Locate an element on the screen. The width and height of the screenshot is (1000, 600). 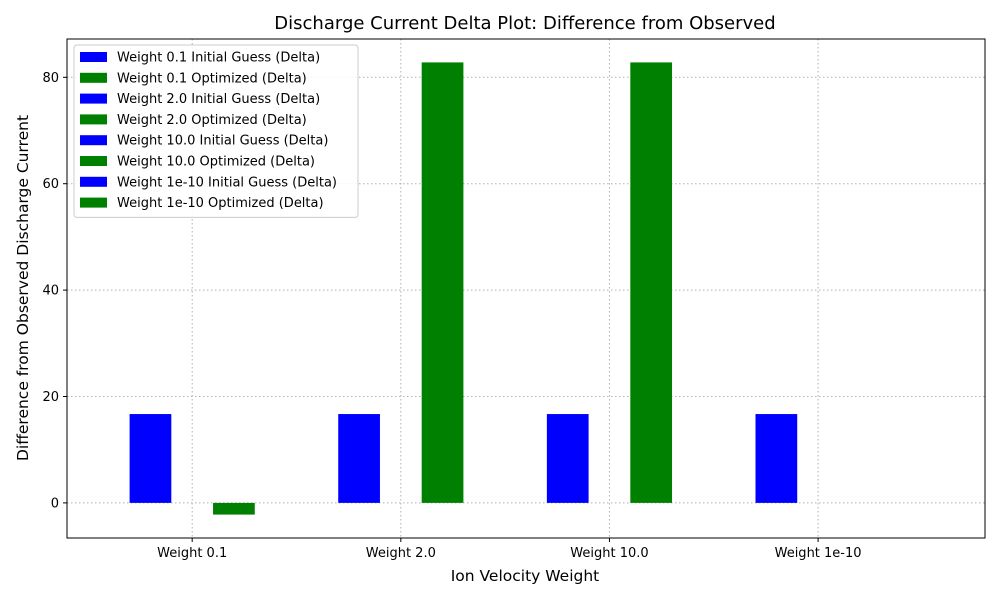
legend-box is located at coordinates (216, 131).